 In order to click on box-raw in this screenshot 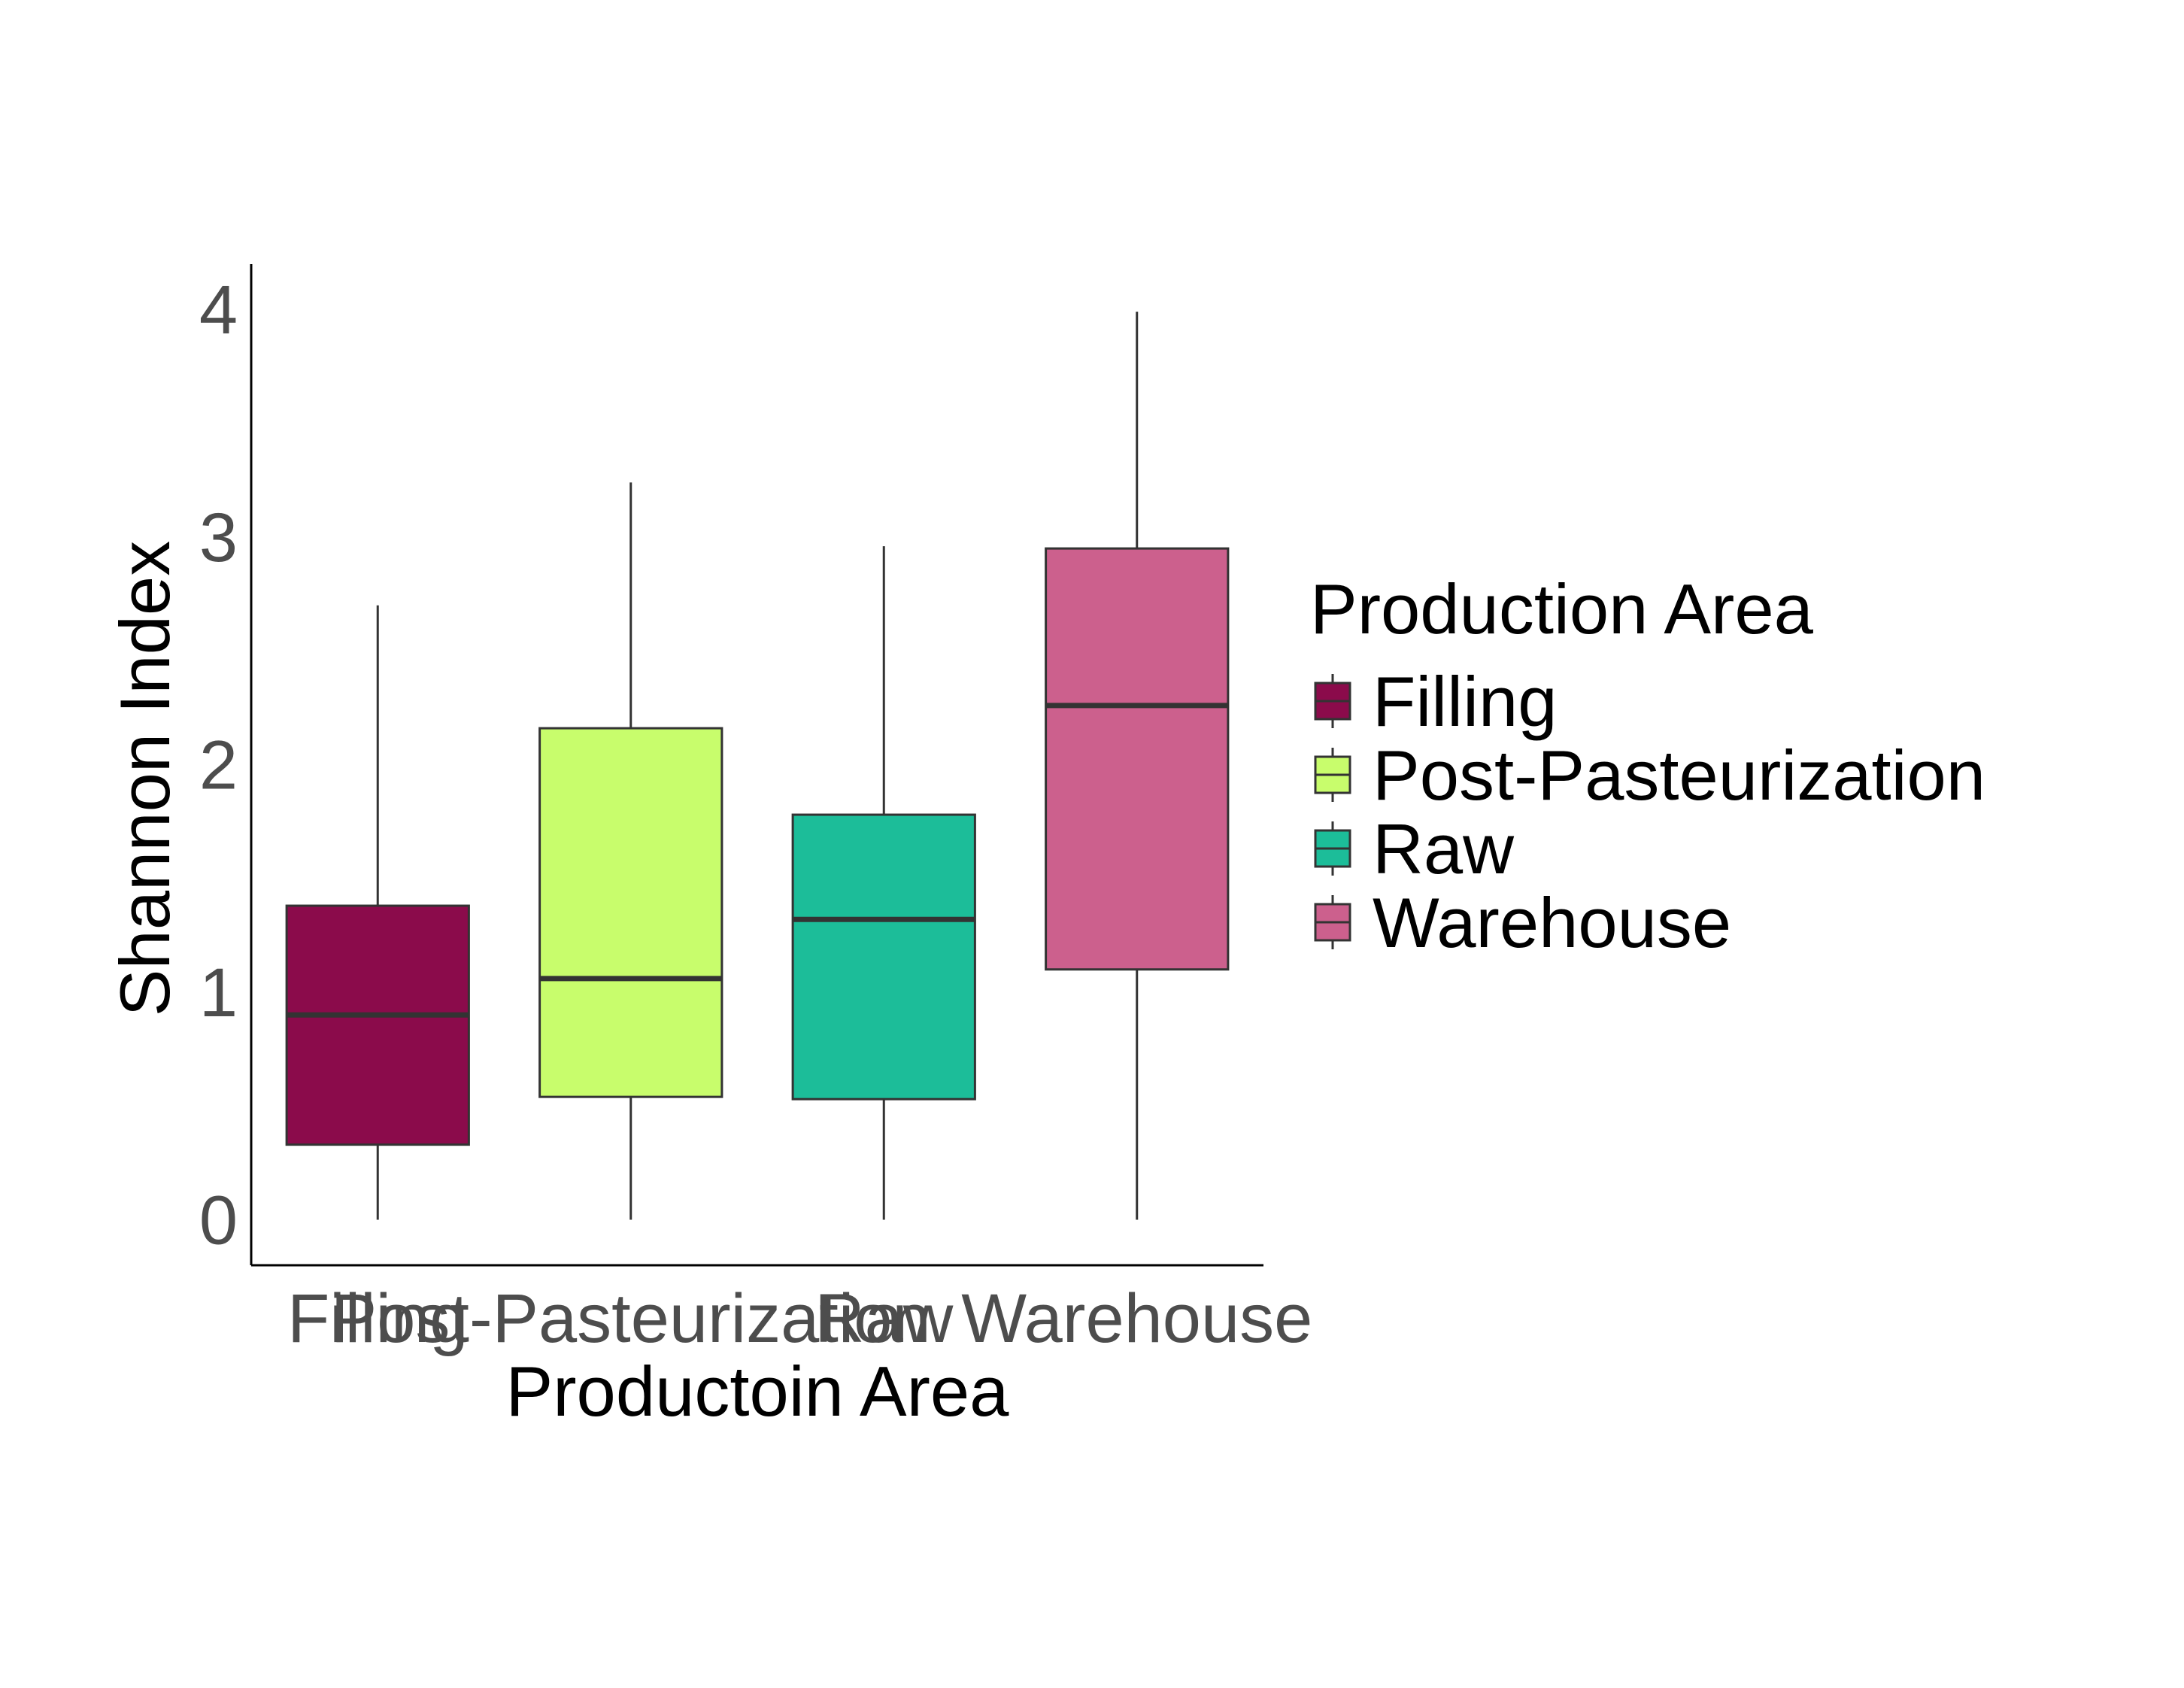, I will do `click(884, 883)`.